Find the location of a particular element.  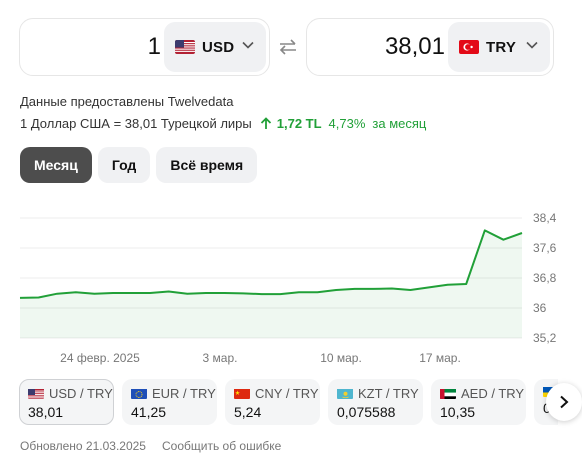

from-currency-field: 1 USD is located at coordinates (144, 47).